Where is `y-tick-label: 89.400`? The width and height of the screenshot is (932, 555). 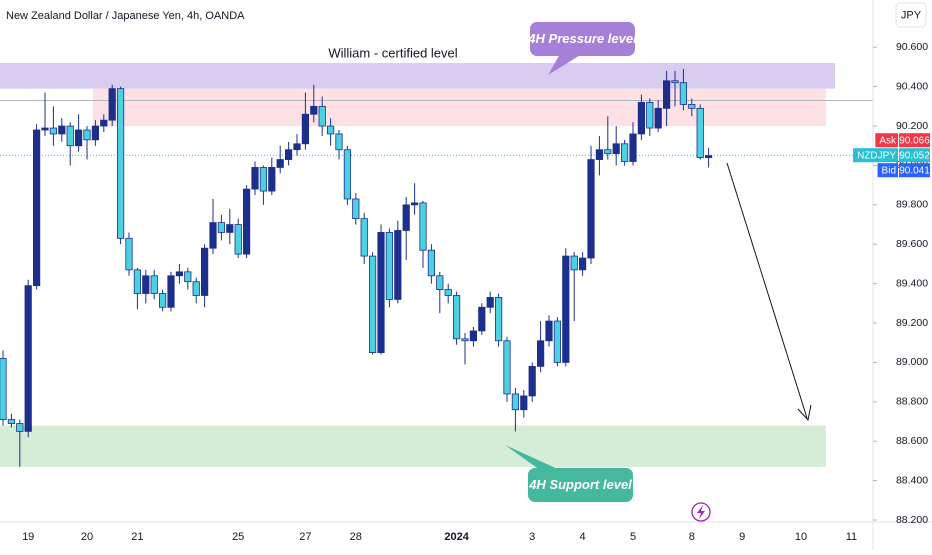 y-tick-label: 89.400 is located at coordinates (912, 283).